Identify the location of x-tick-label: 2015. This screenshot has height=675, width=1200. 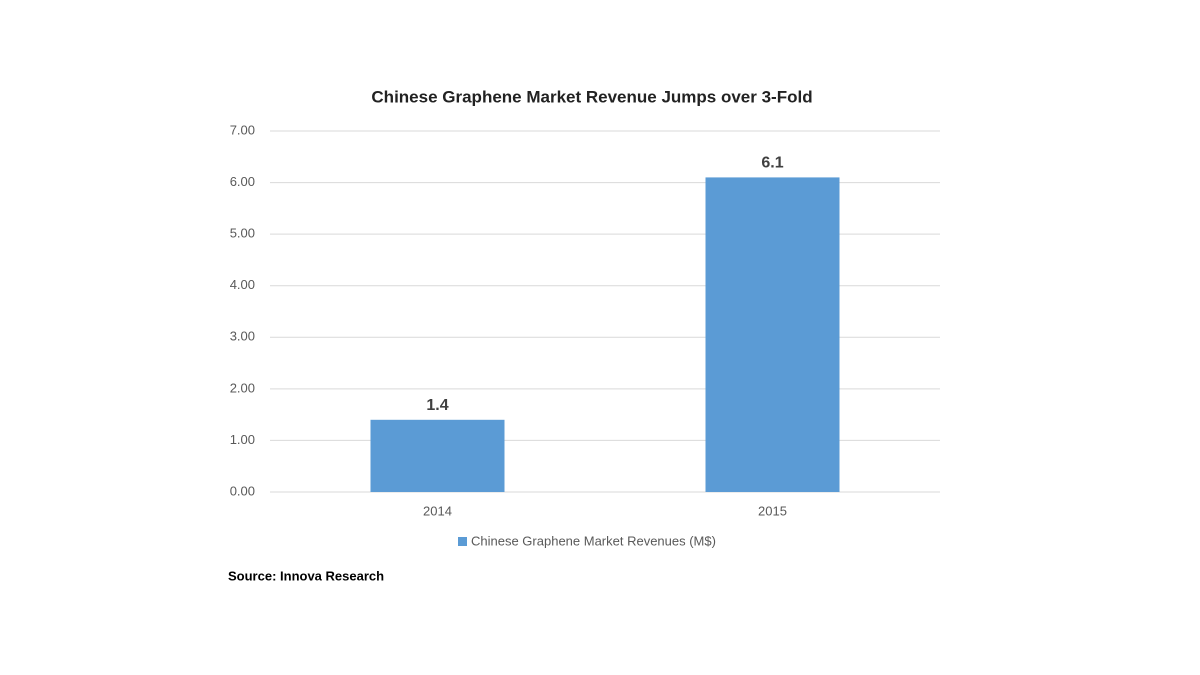
(772, 510).